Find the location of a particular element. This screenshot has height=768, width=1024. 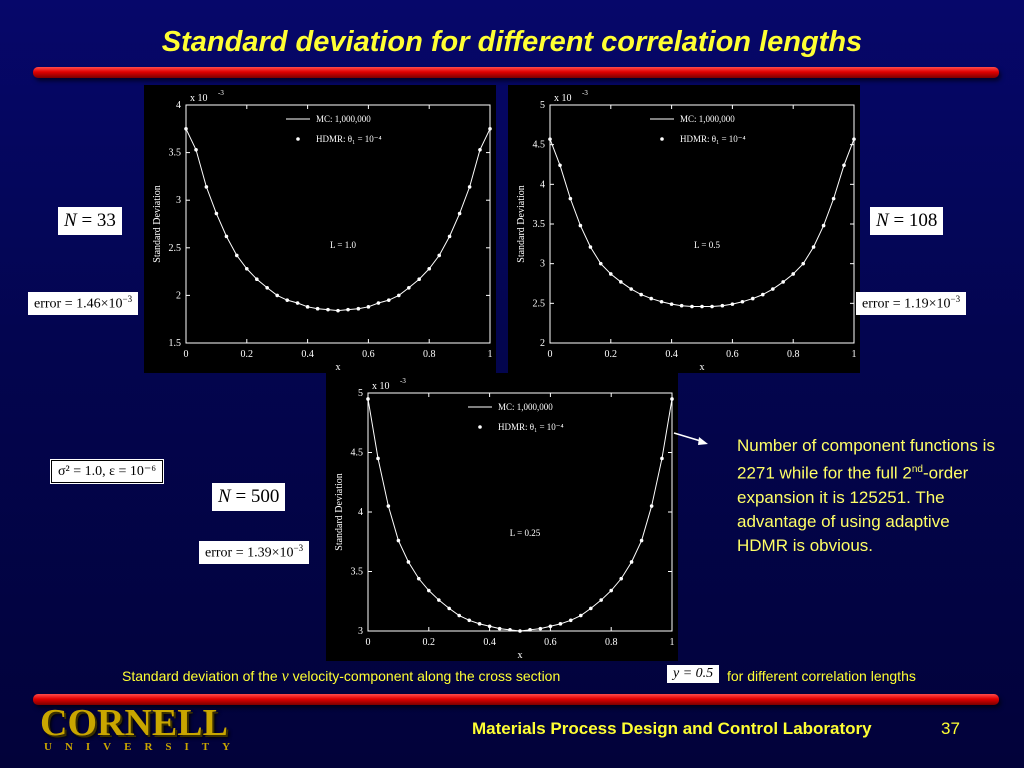

error-left: error = 1.46×10−3 is located at coordinates (83, 303).